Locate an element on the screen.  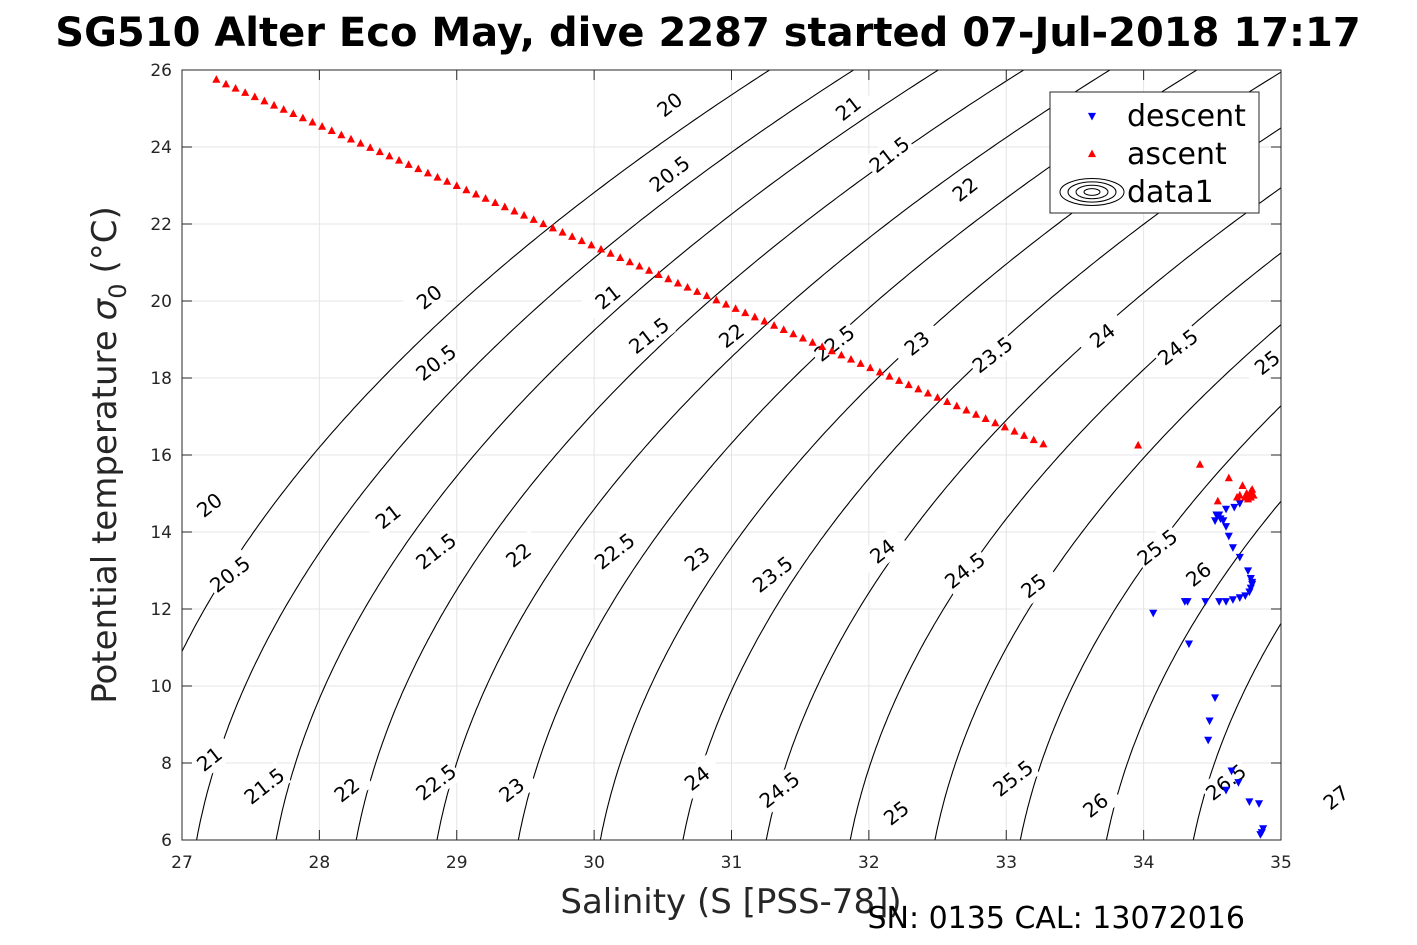
y-tick-label: 10 is located at coordinates (161, 687).